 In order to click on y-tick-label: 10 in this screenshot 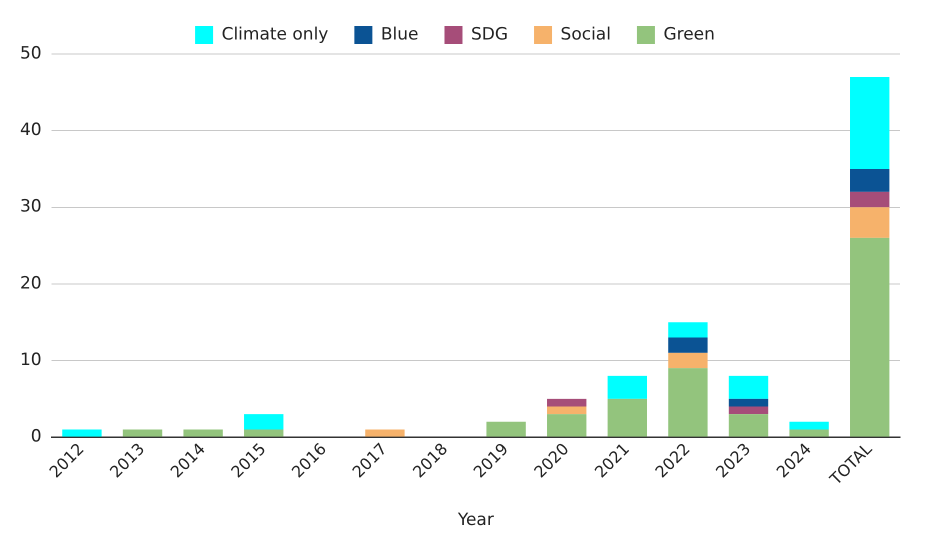, I will do `click(31, 360)`.